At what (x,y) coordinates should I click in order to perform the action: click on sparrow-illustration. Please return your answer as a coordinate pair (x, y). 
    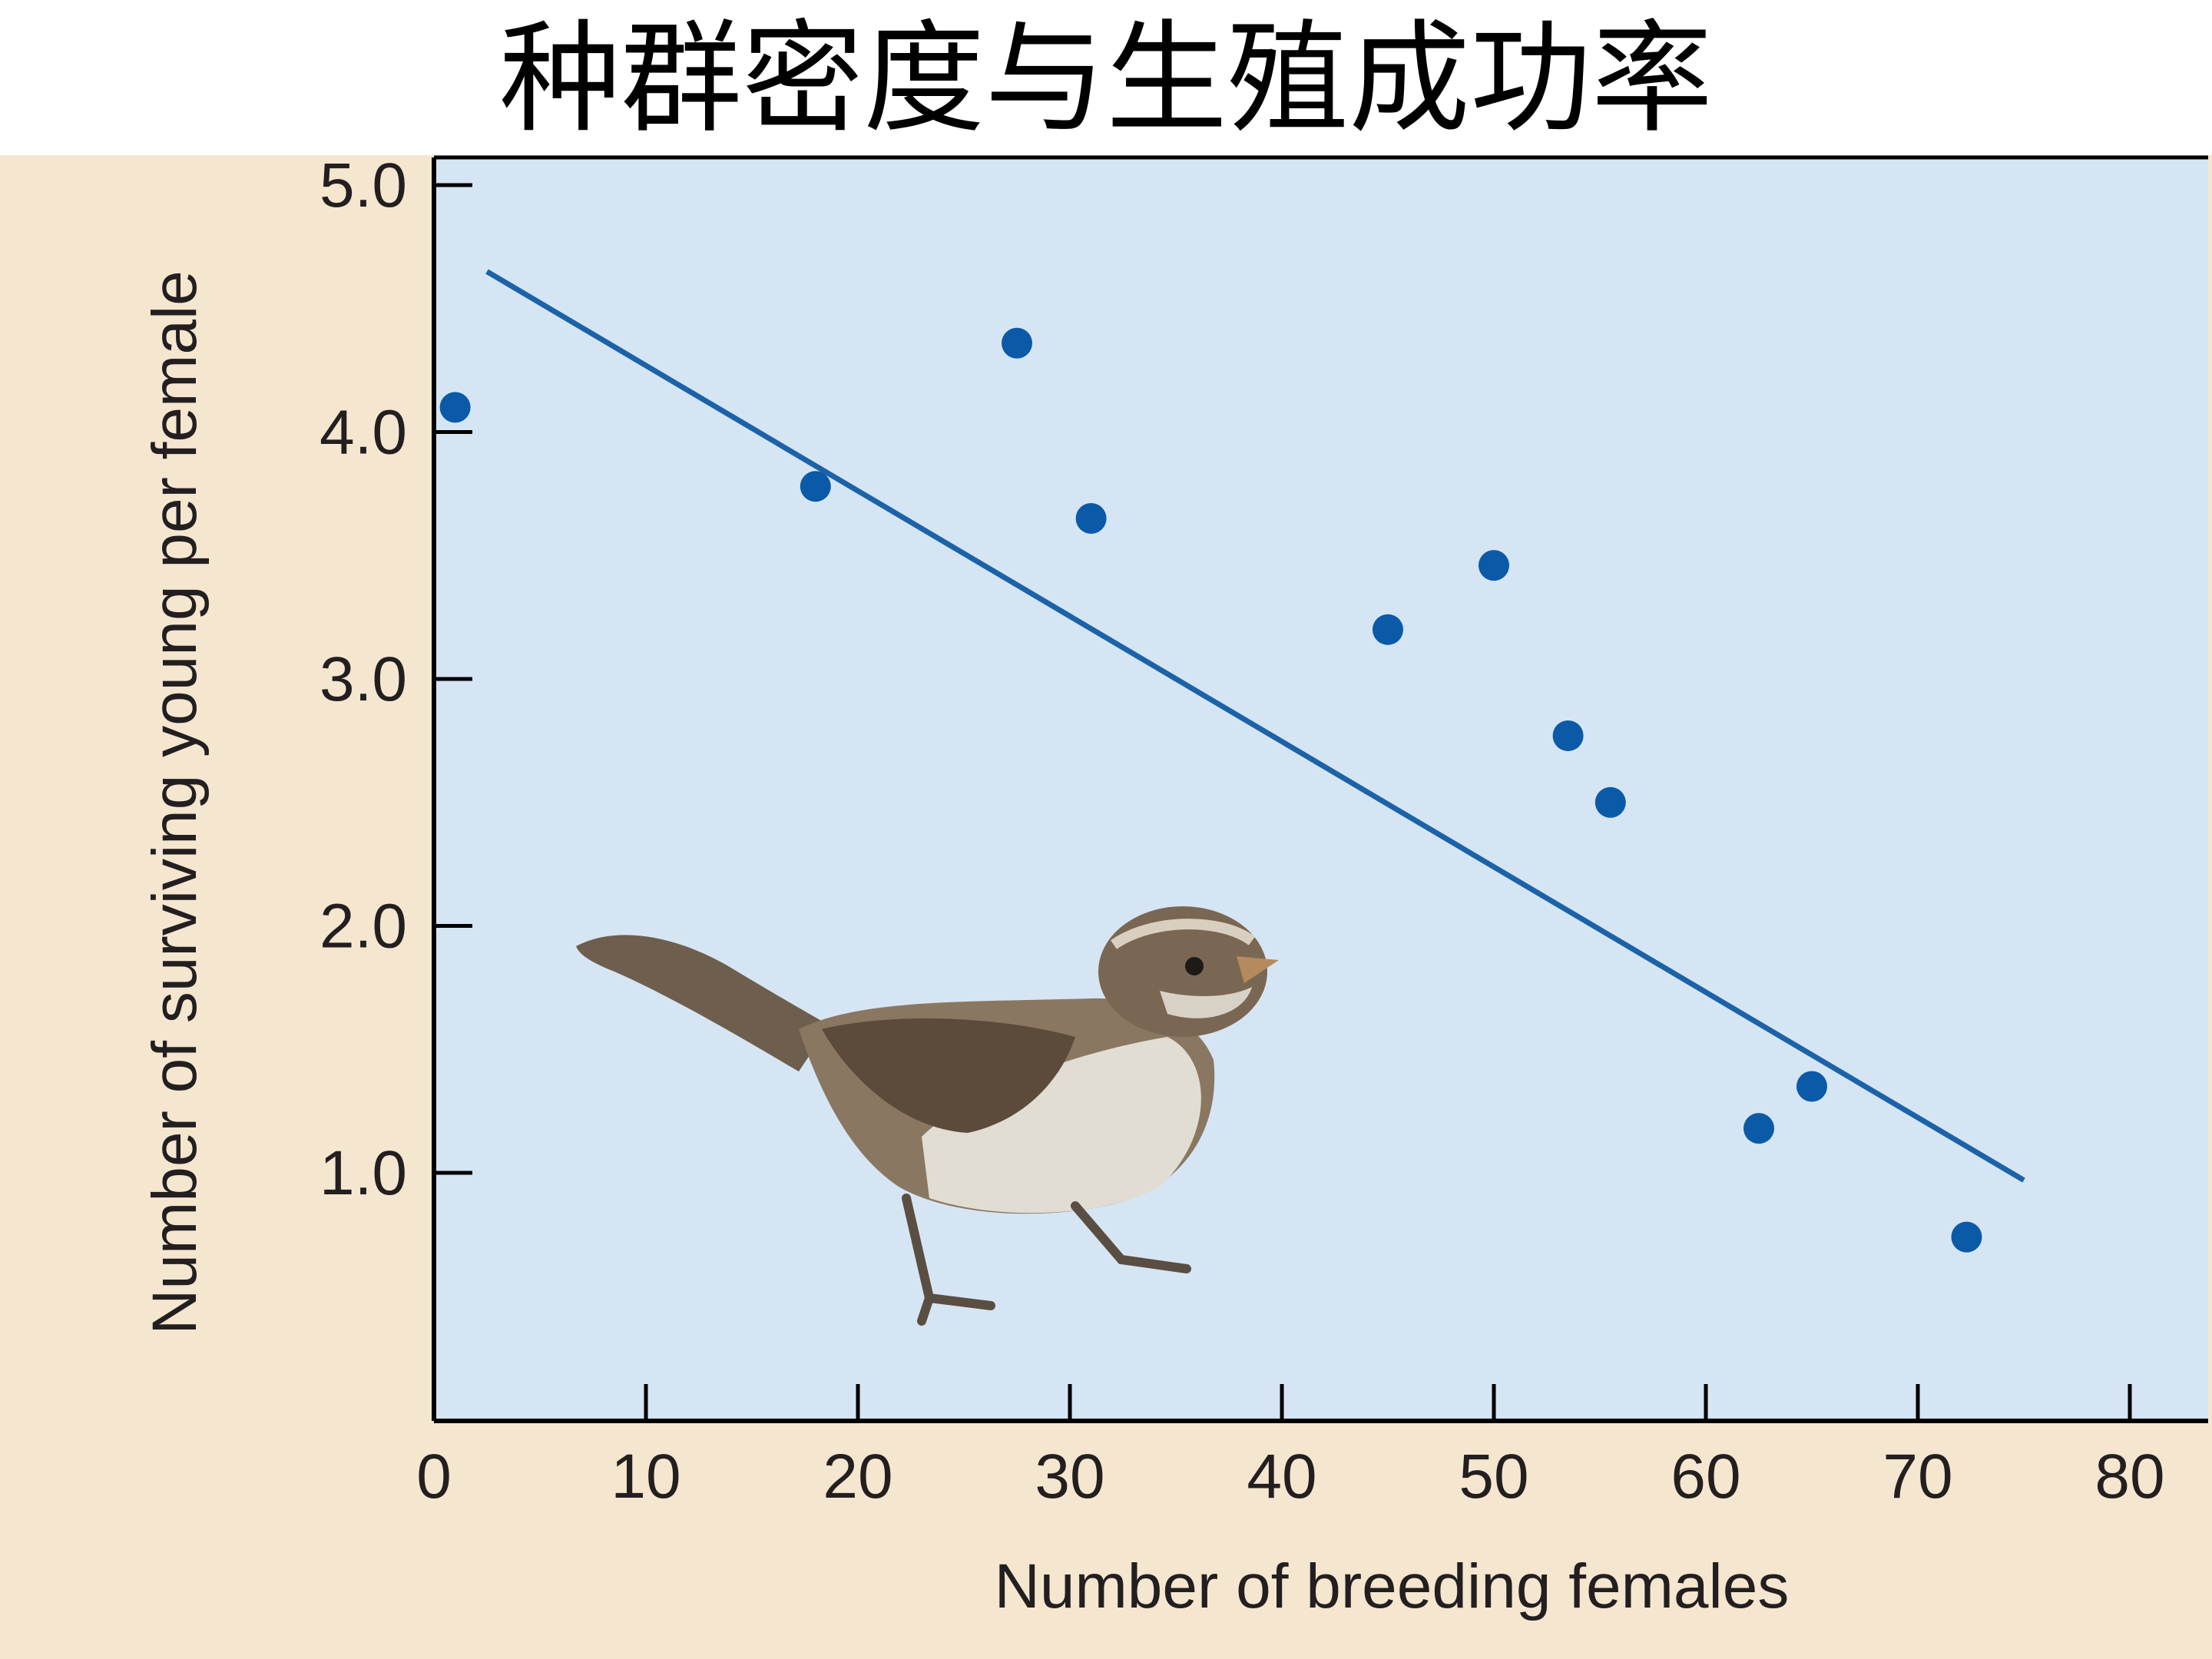
    Looking at the image, I should click on (928, 1116).